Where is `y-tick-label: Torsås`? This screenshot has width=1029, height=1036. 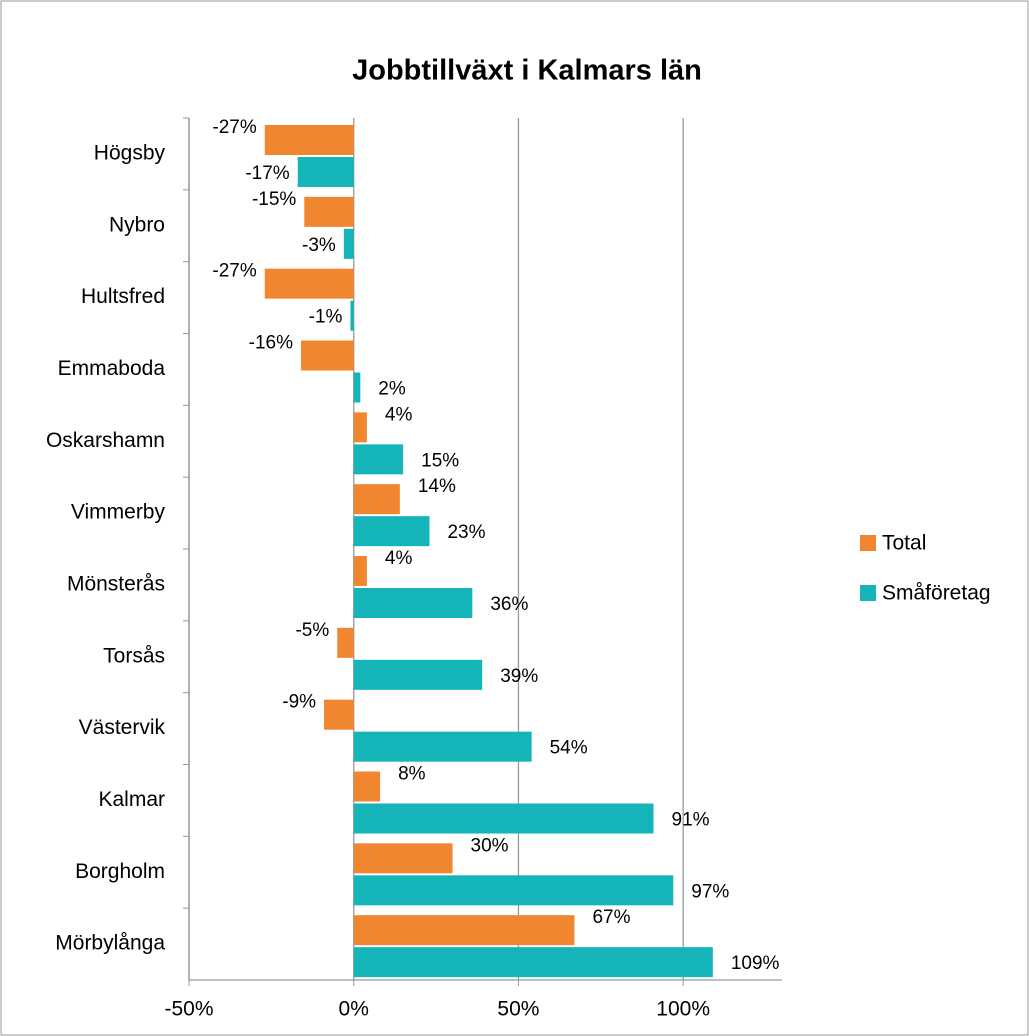 y-tick-label: Torsås is located at coordinates (134, 655).